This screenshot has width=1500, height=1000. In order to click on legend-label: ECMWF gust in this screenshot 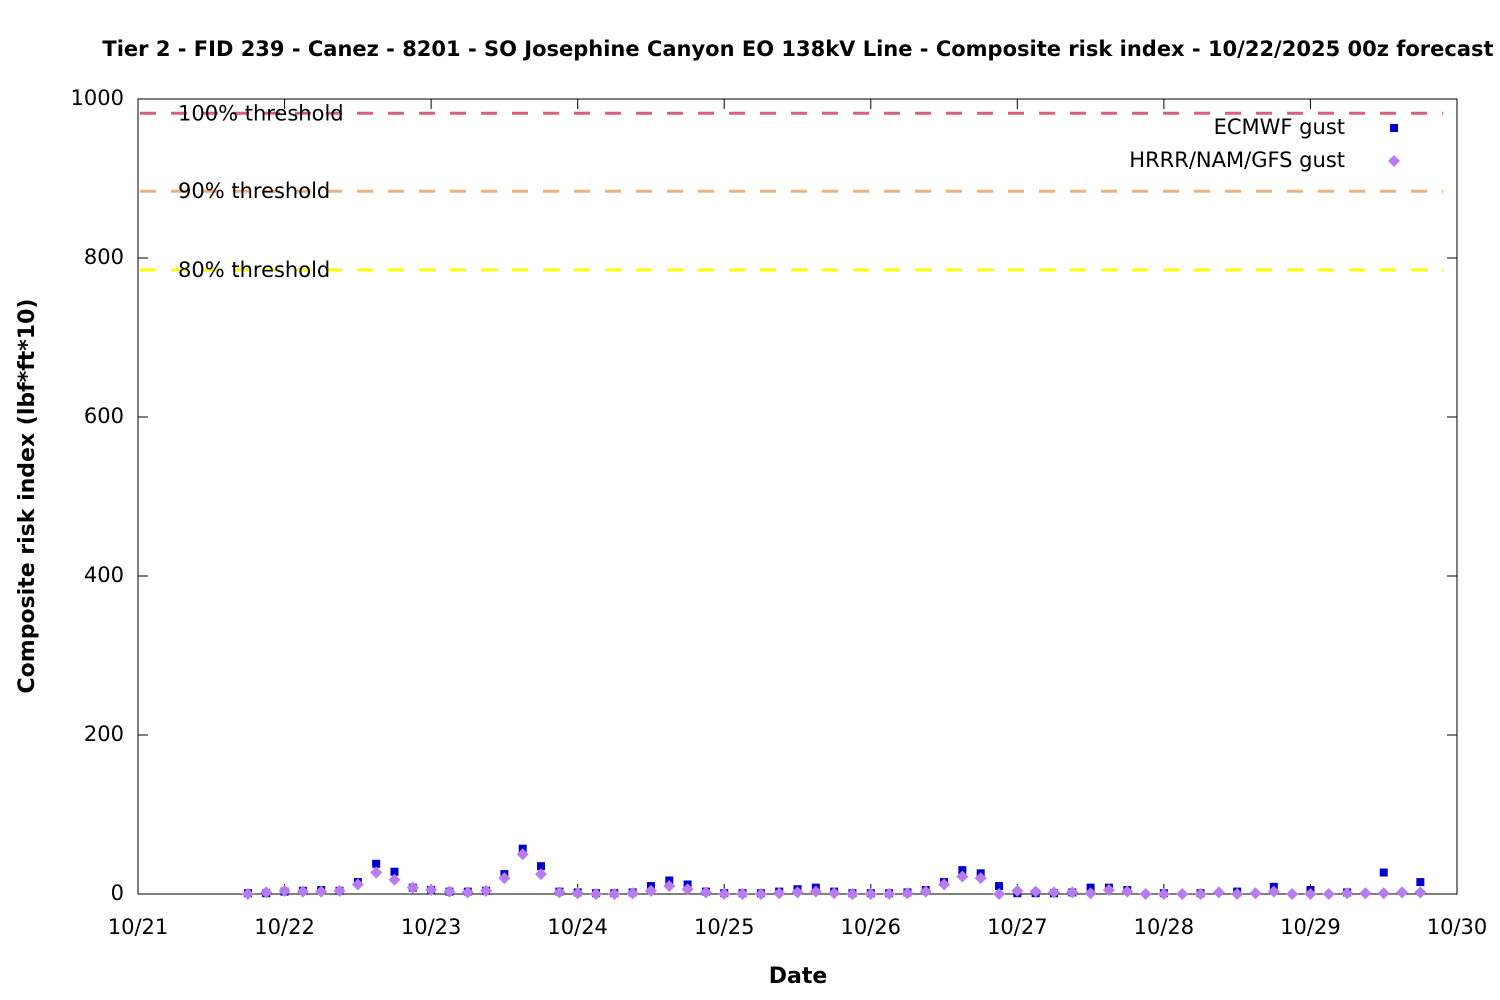, I will do `click(1279, 127)`.